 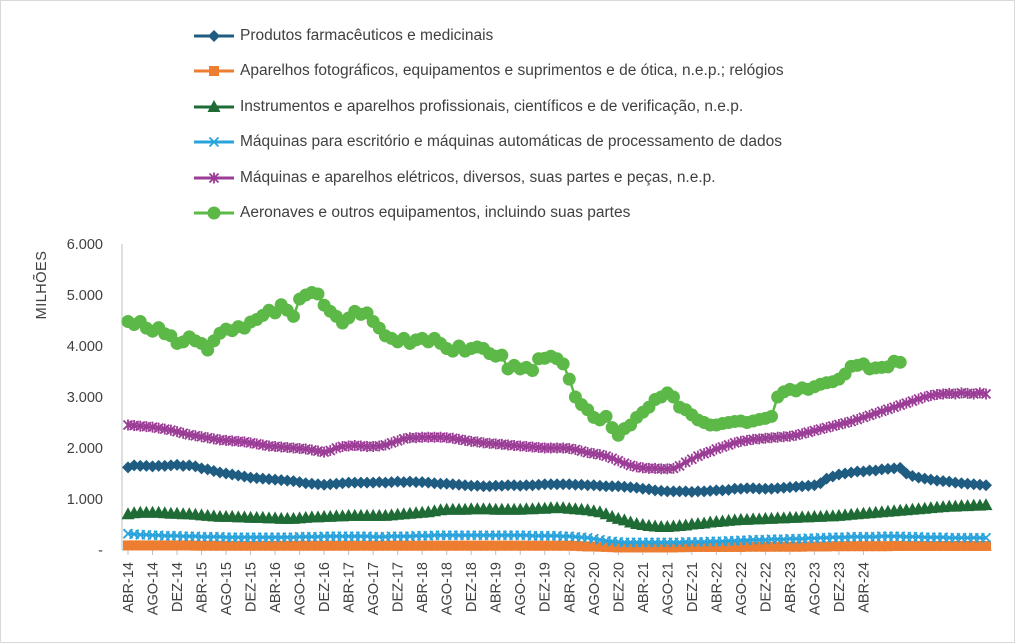 What do you see at coordinates (85, 500) in the screenshot?
I see `y-tick-label: 1.000` at bounding box center [85, 500].